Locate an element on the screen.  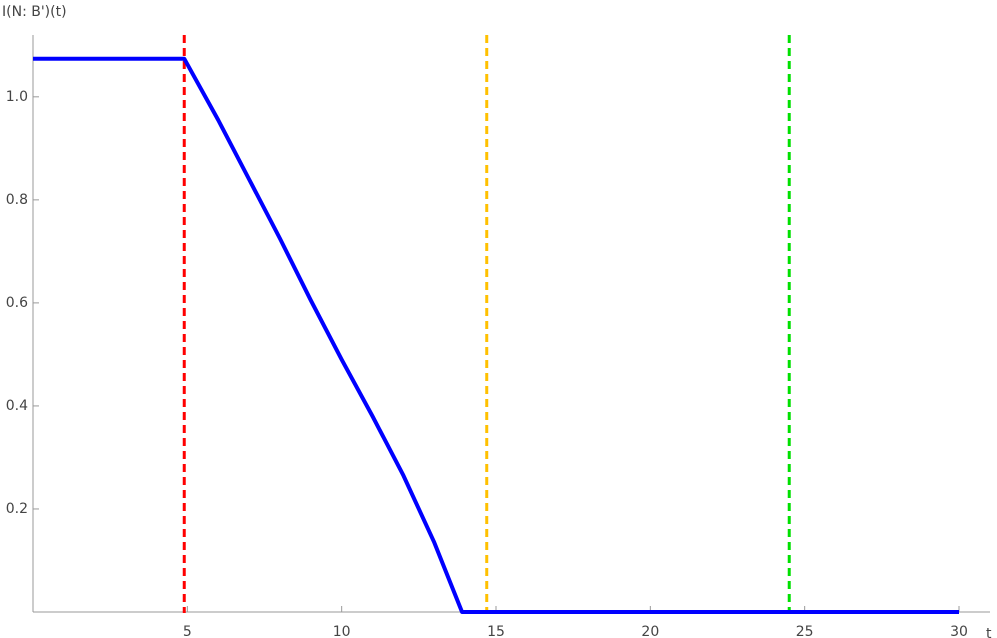
x-tick-label: 15 is located at coordinates (496, 631).